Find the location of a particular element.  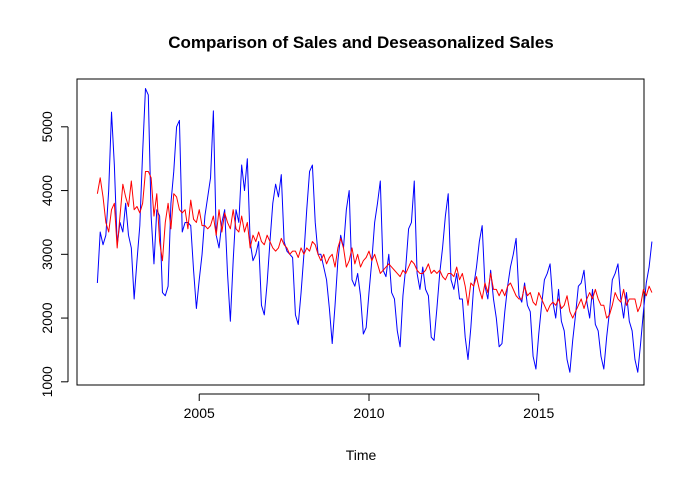

x-tick-label: 2015 is located at coordinates (538, 413).